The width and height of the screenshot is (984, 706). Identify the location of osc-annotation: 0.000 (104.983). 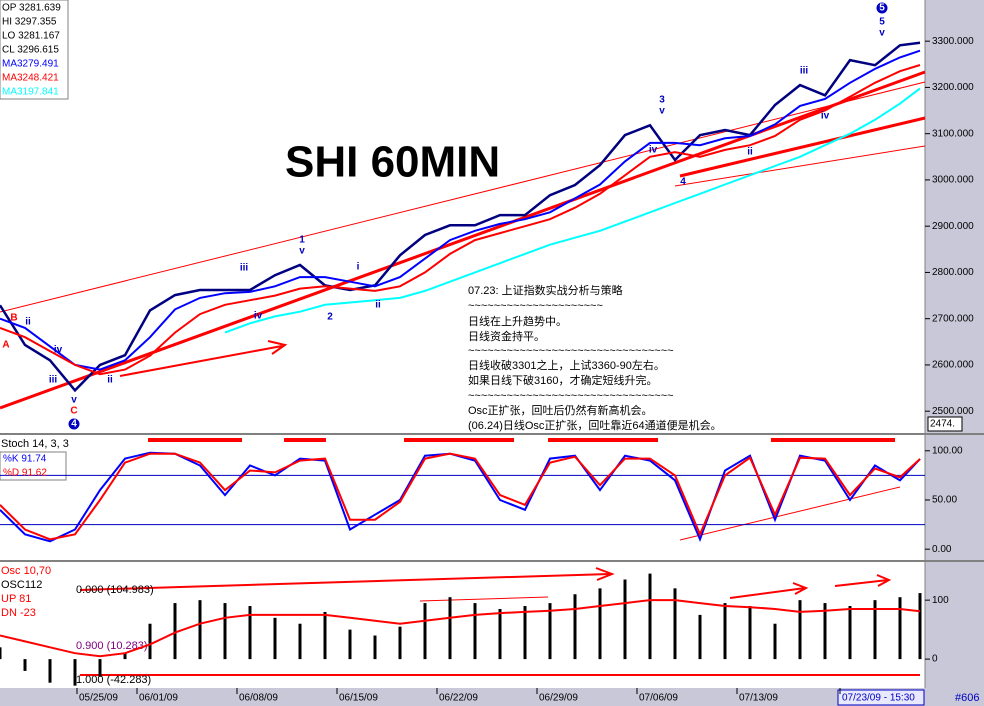
(115, 590).